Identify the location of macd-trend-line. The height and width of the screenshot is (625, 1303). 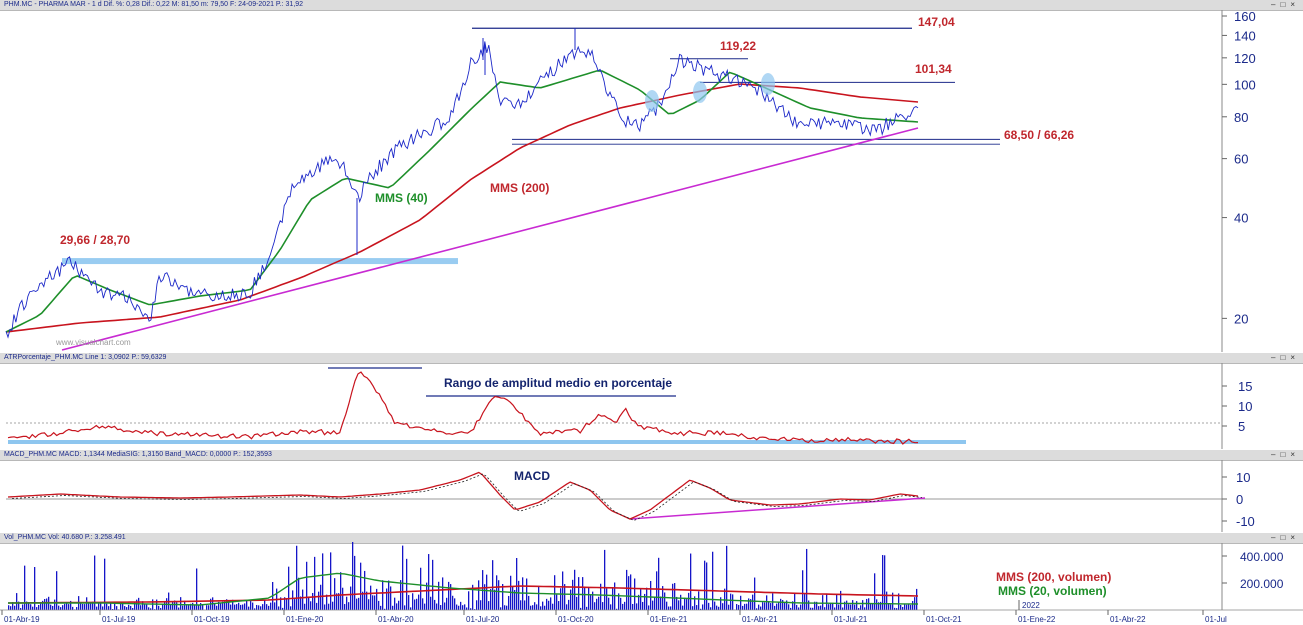
(777, 508).